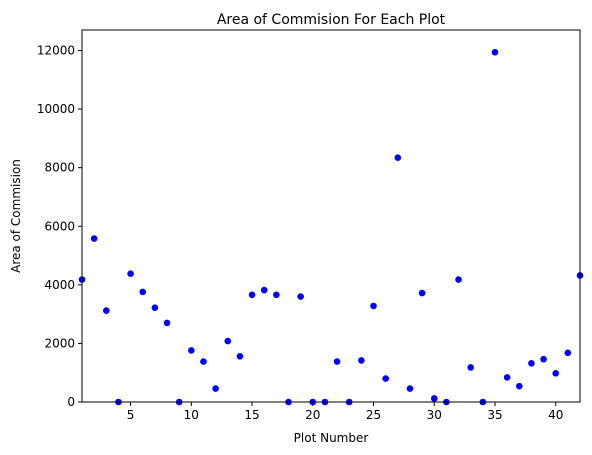 Image resolution: width=592 pixels, height=455 pixels. I want to click on x-tick-labels: 5 10 15 20 25 30 35 40, so click(345, 415).